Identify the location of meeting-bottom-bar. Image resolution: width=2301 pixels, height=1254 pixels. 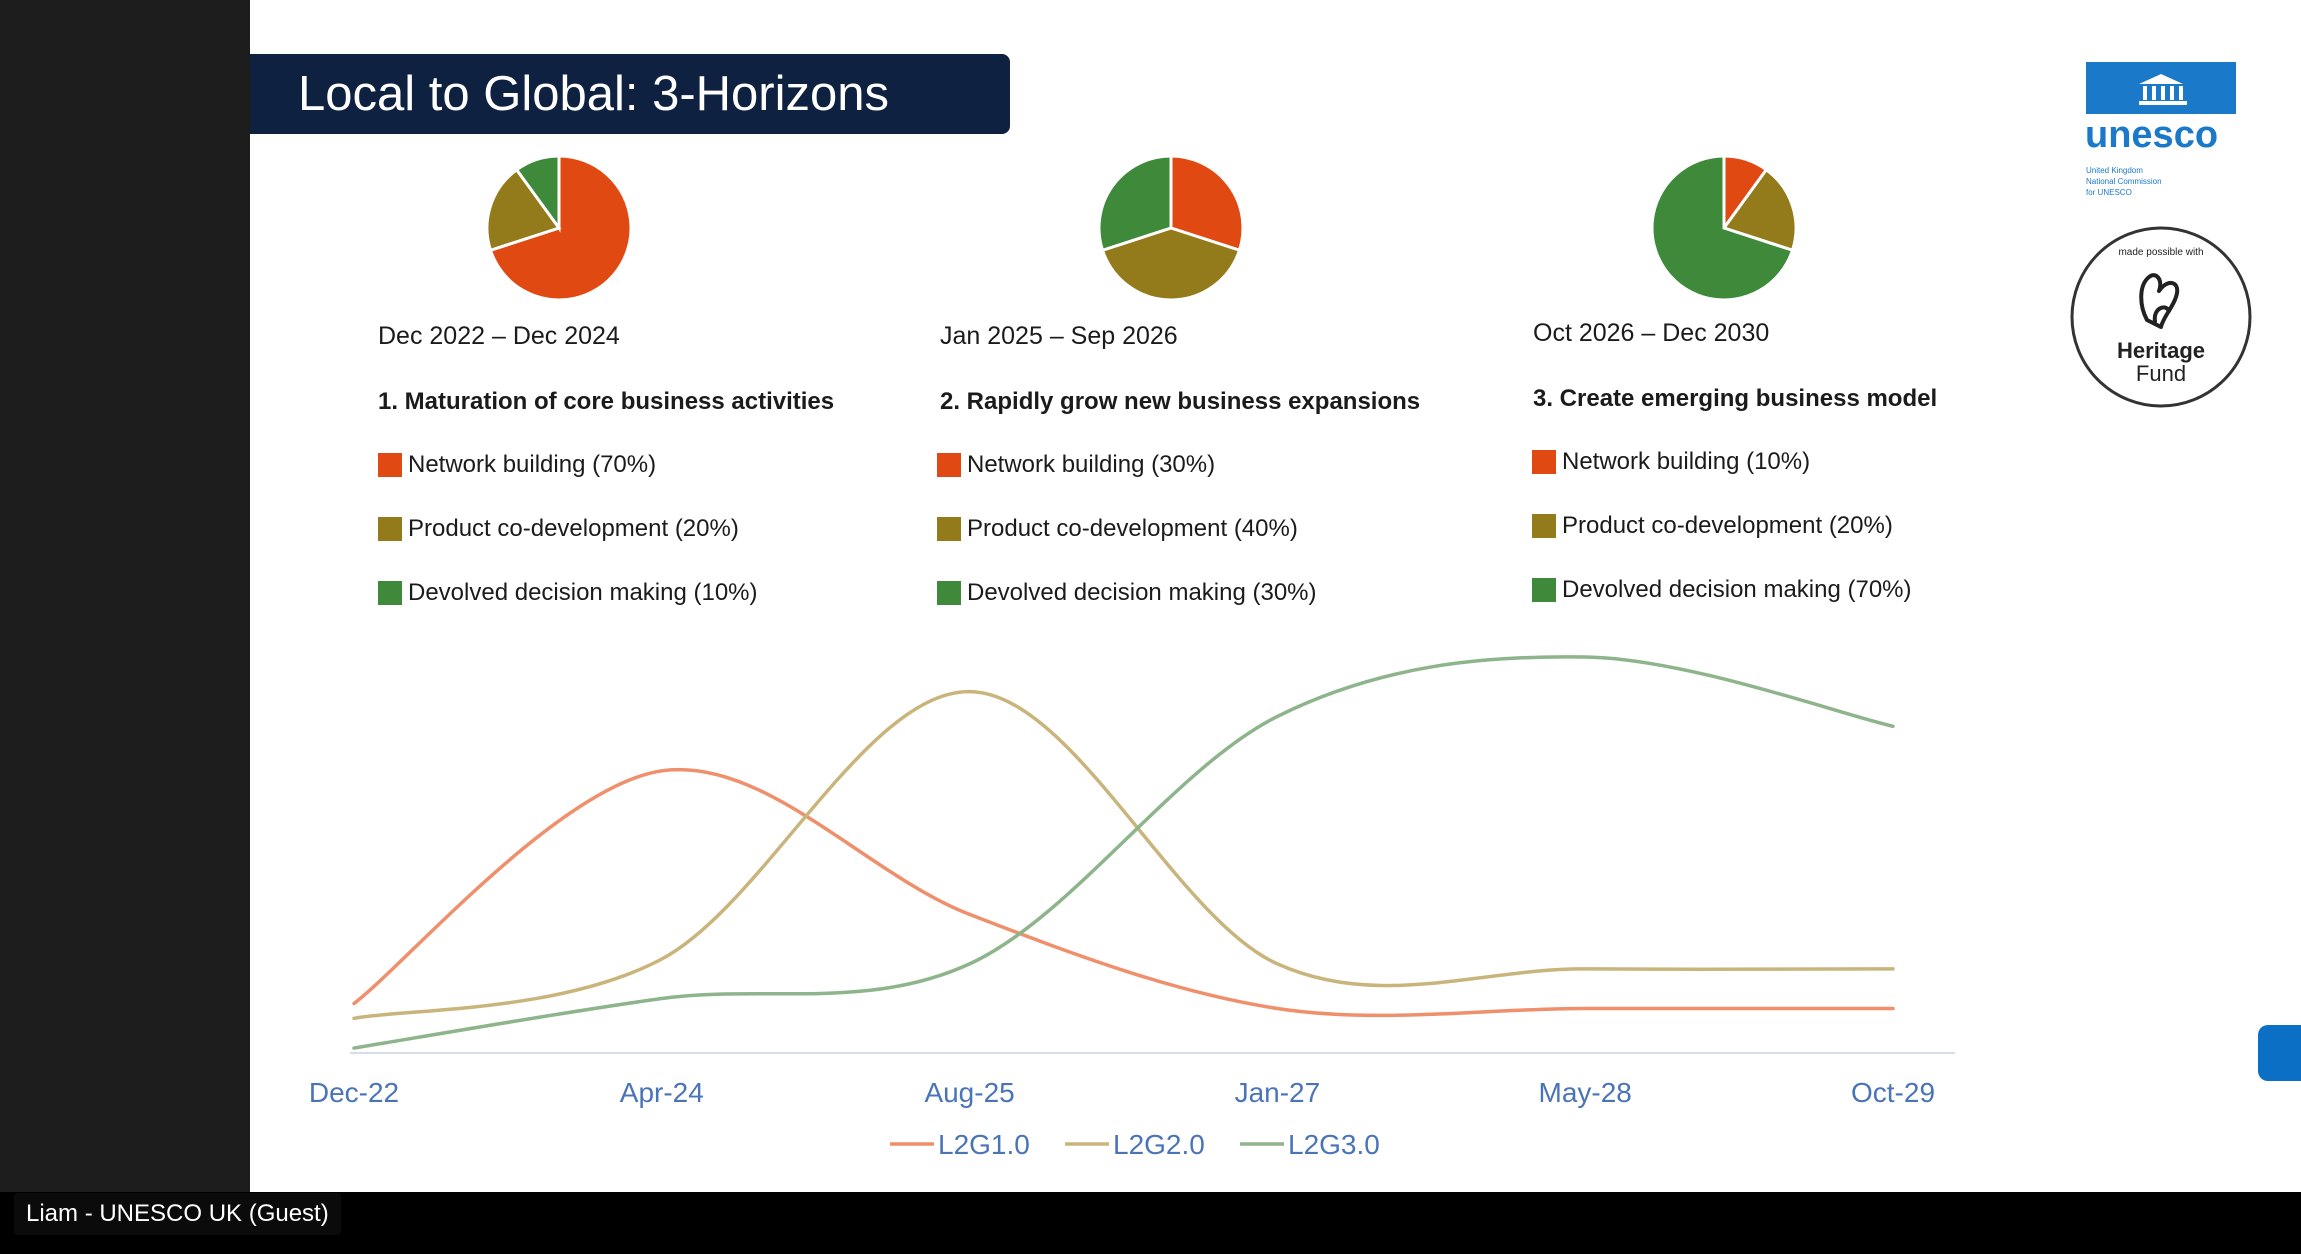
(1150, 1223).